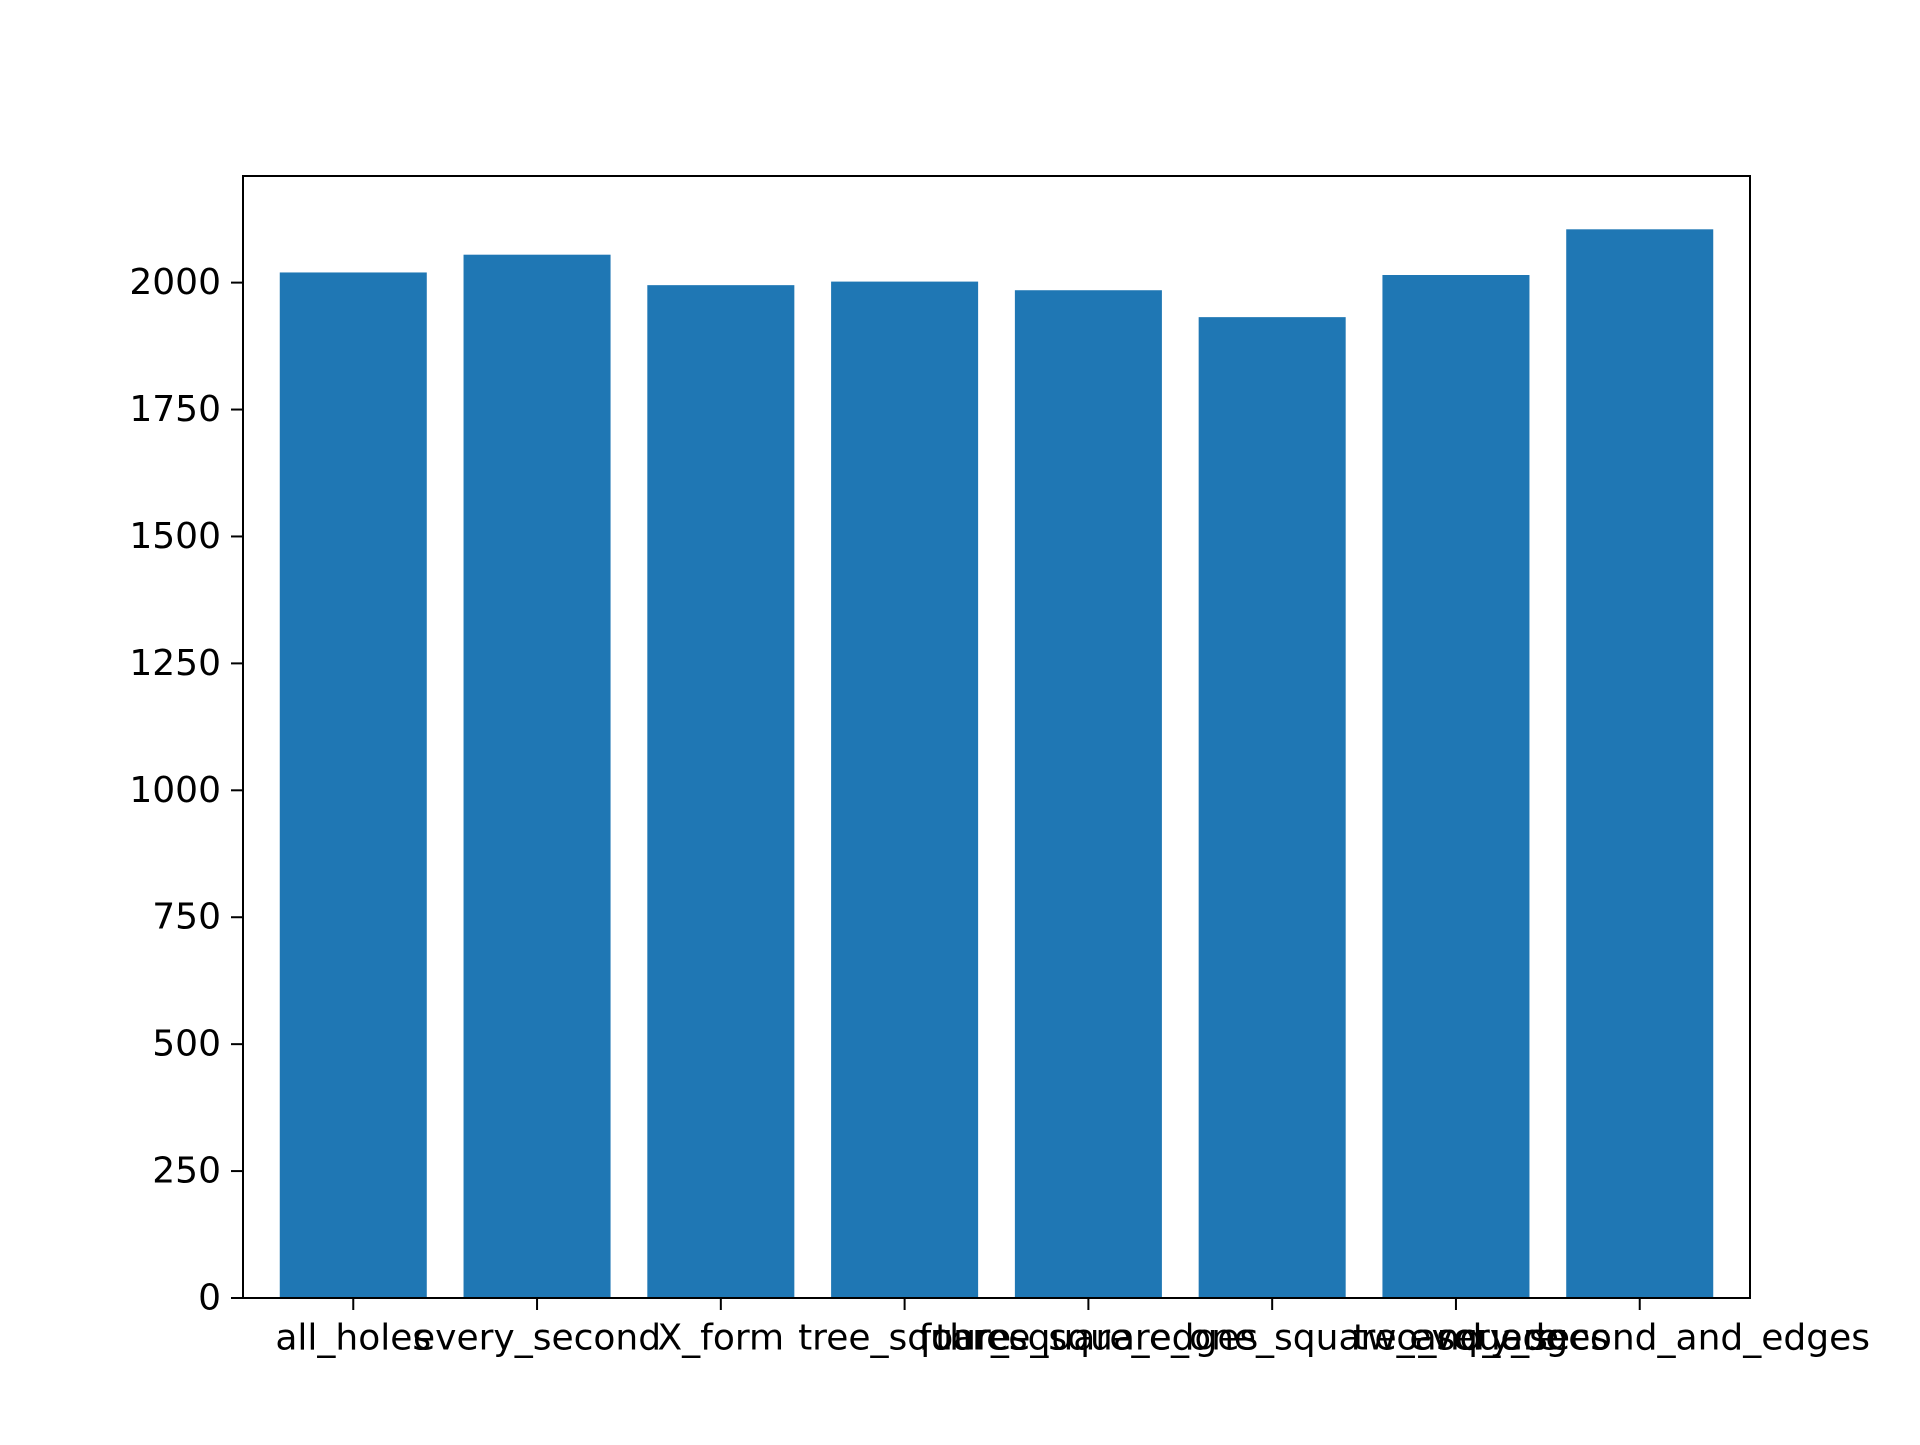 The height and width of the screenshot is (1445, 1920). What do you see at coordinates (186, 917) in the screenshot?
I see `y-tick-label: 750` at bounding box center [186, 917].